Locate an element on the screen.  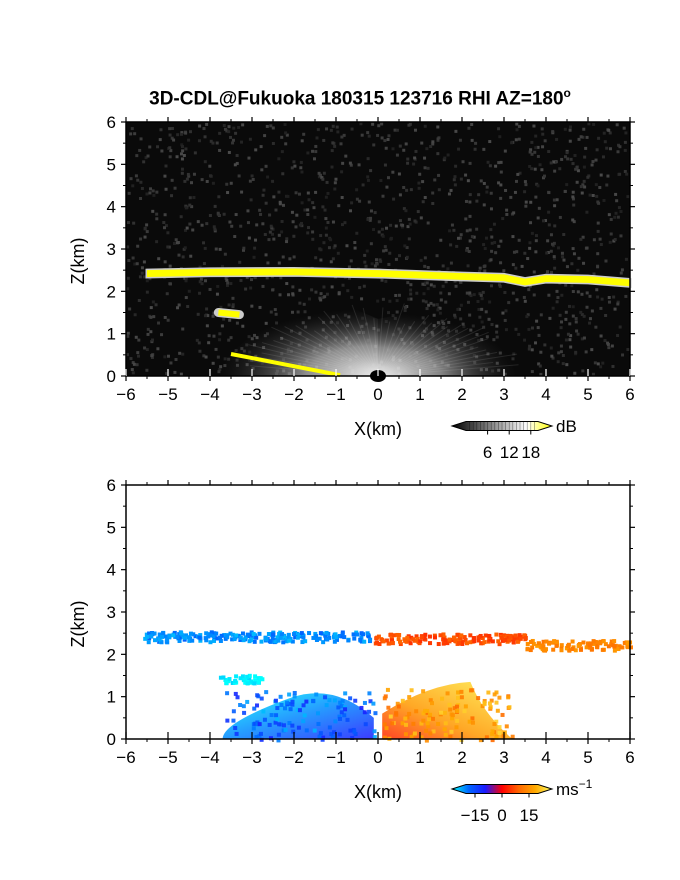
backscatter-glow-right is located at coordinates (447, 344).